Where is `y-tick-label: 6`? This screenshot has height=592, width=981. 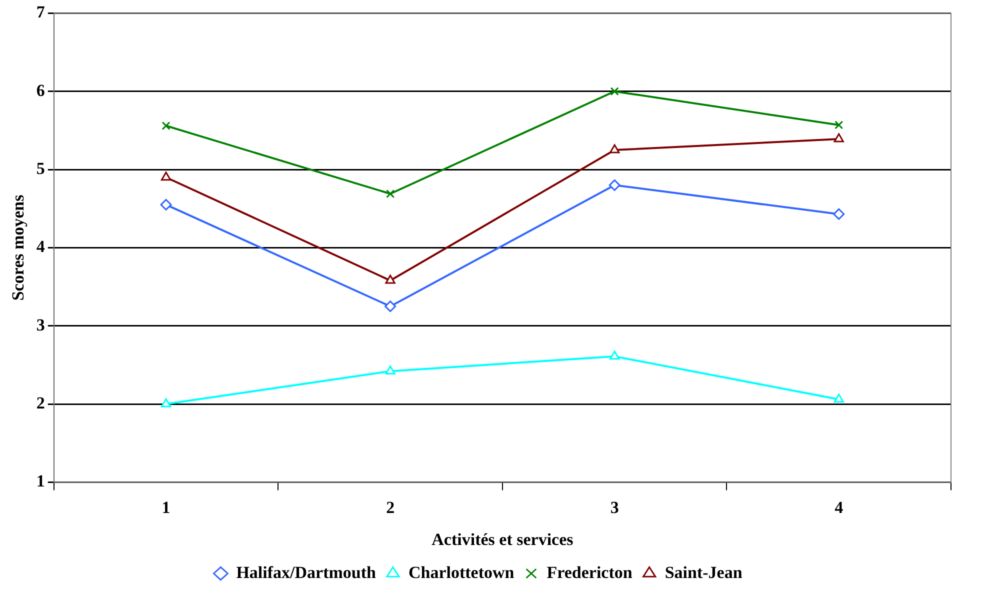
y-tick-label: 6 is located at coordinates (40, 90).